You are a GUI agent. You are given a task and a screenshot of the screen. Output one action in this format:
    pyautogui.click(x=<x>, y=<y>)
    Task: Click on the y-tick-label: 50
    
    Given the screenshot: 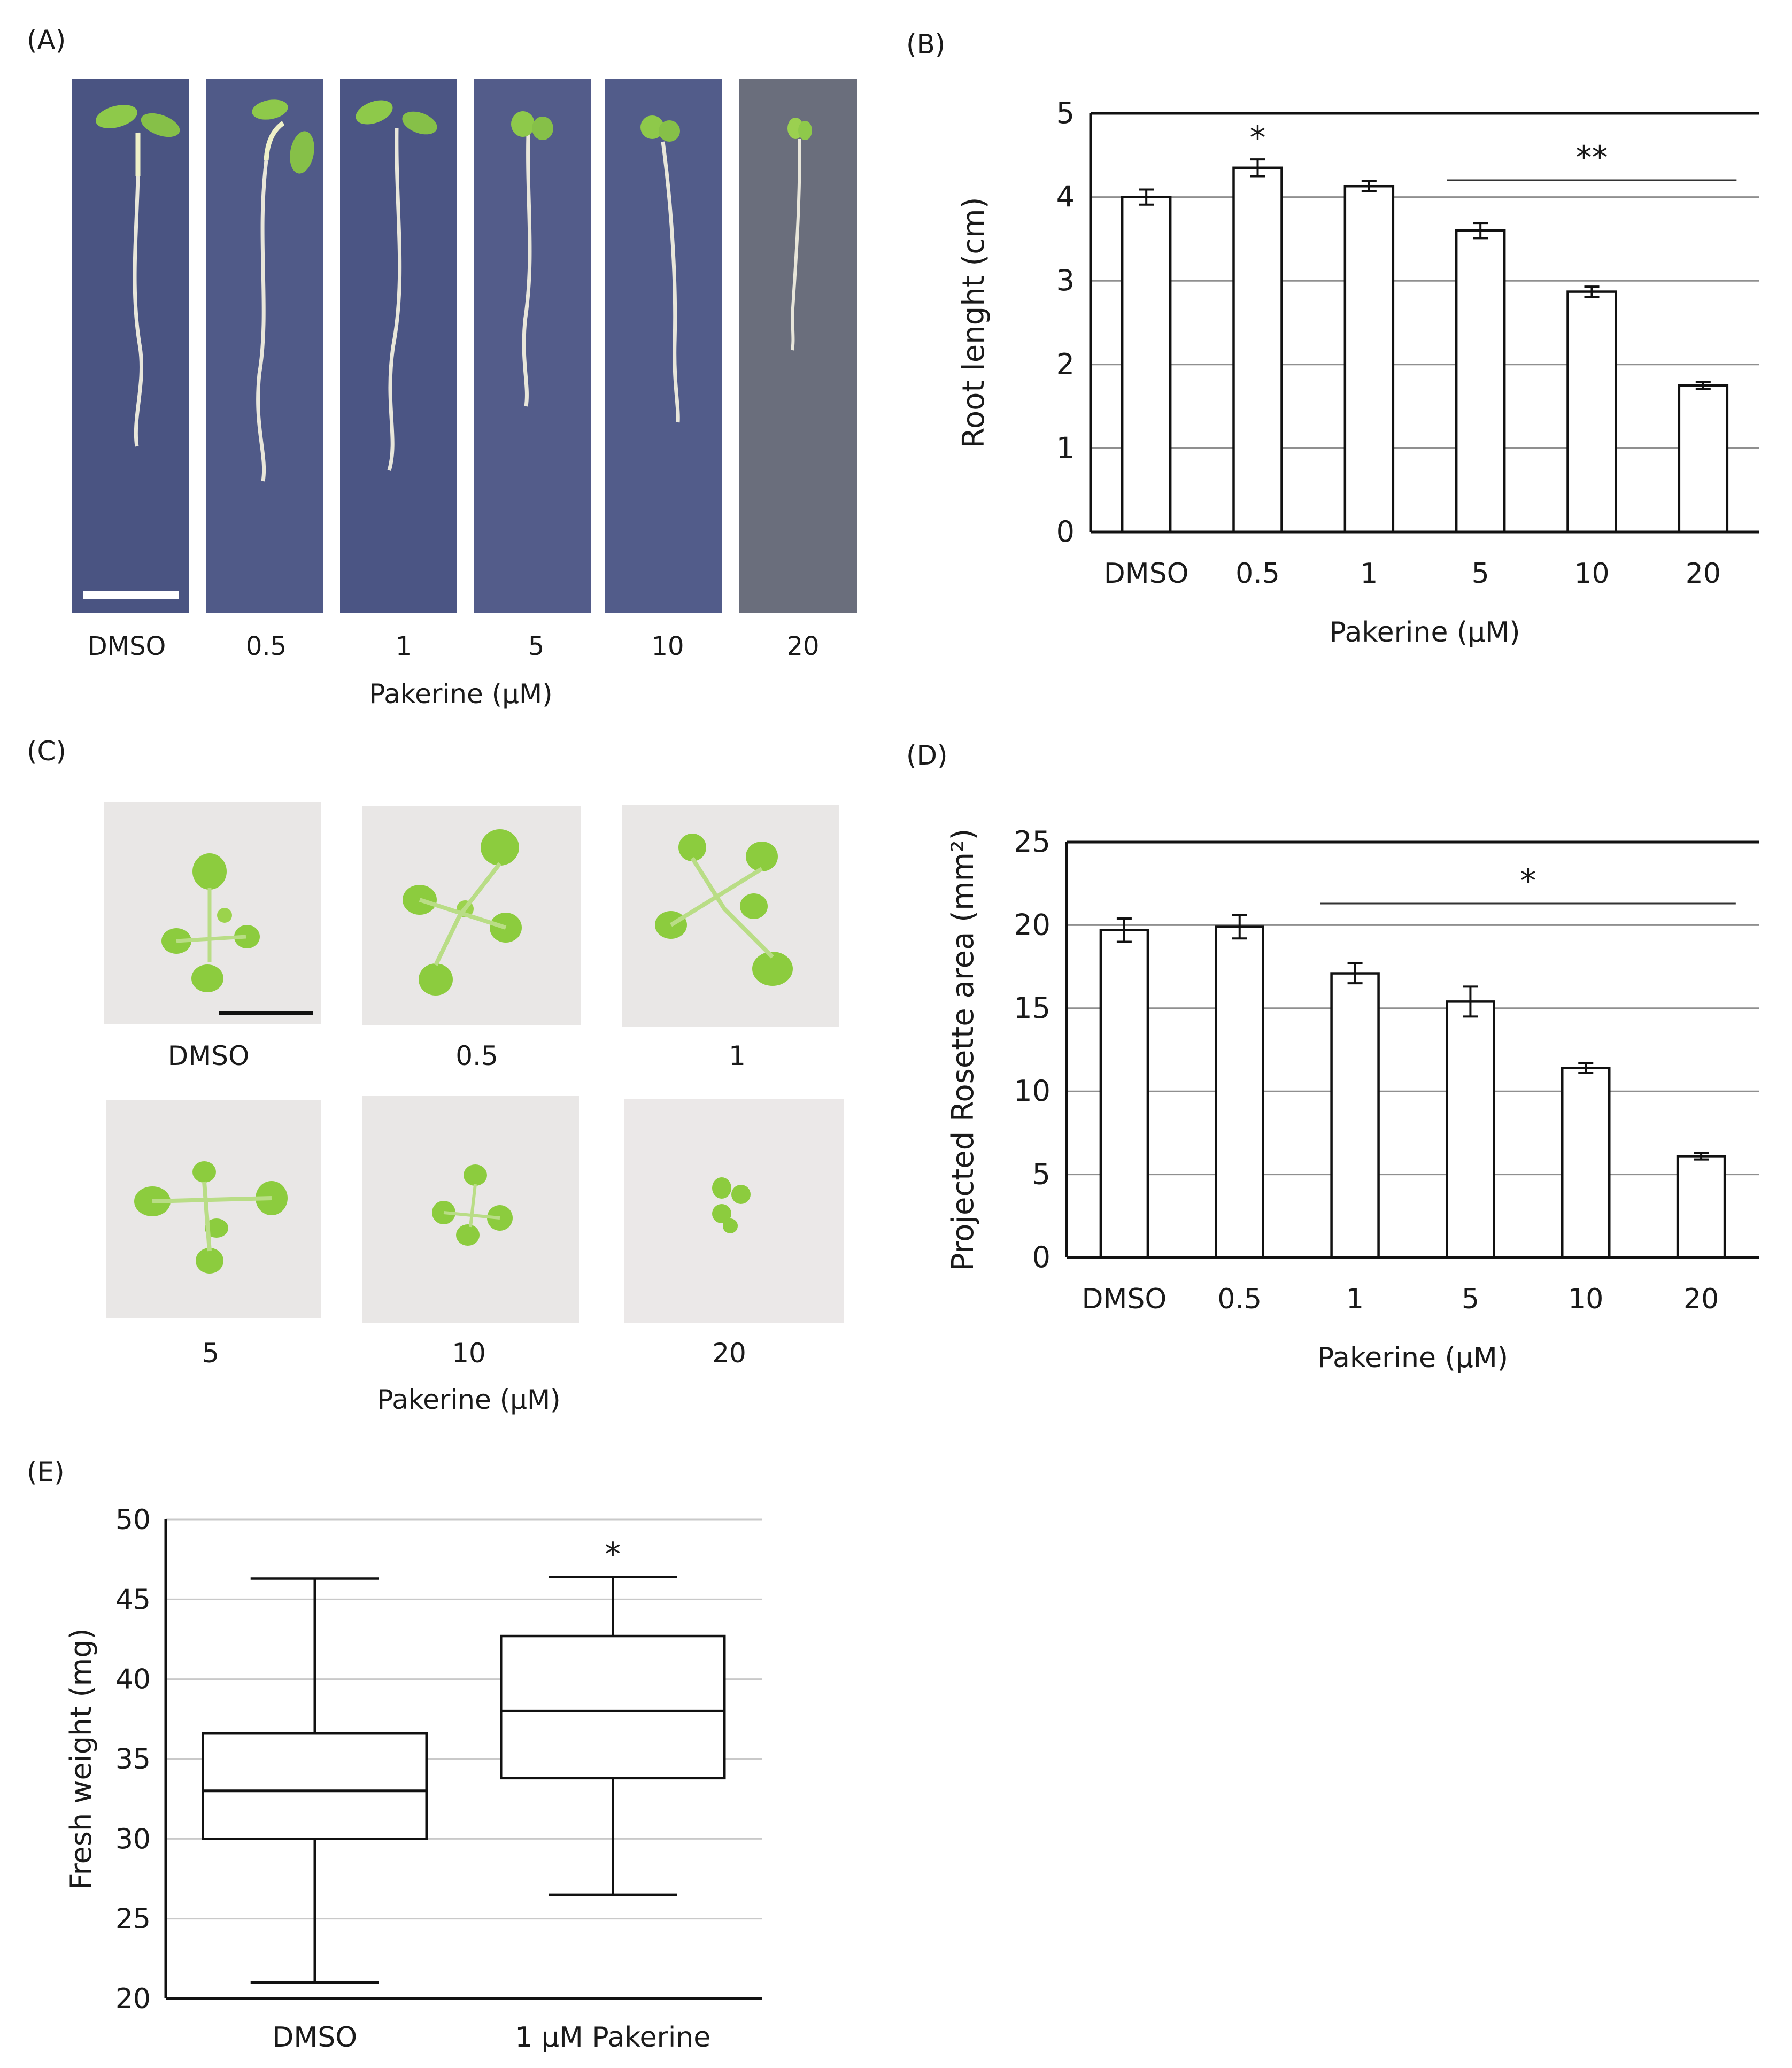 What is the action you would take?
    pyautogui.click(x=133, y=1520)
    